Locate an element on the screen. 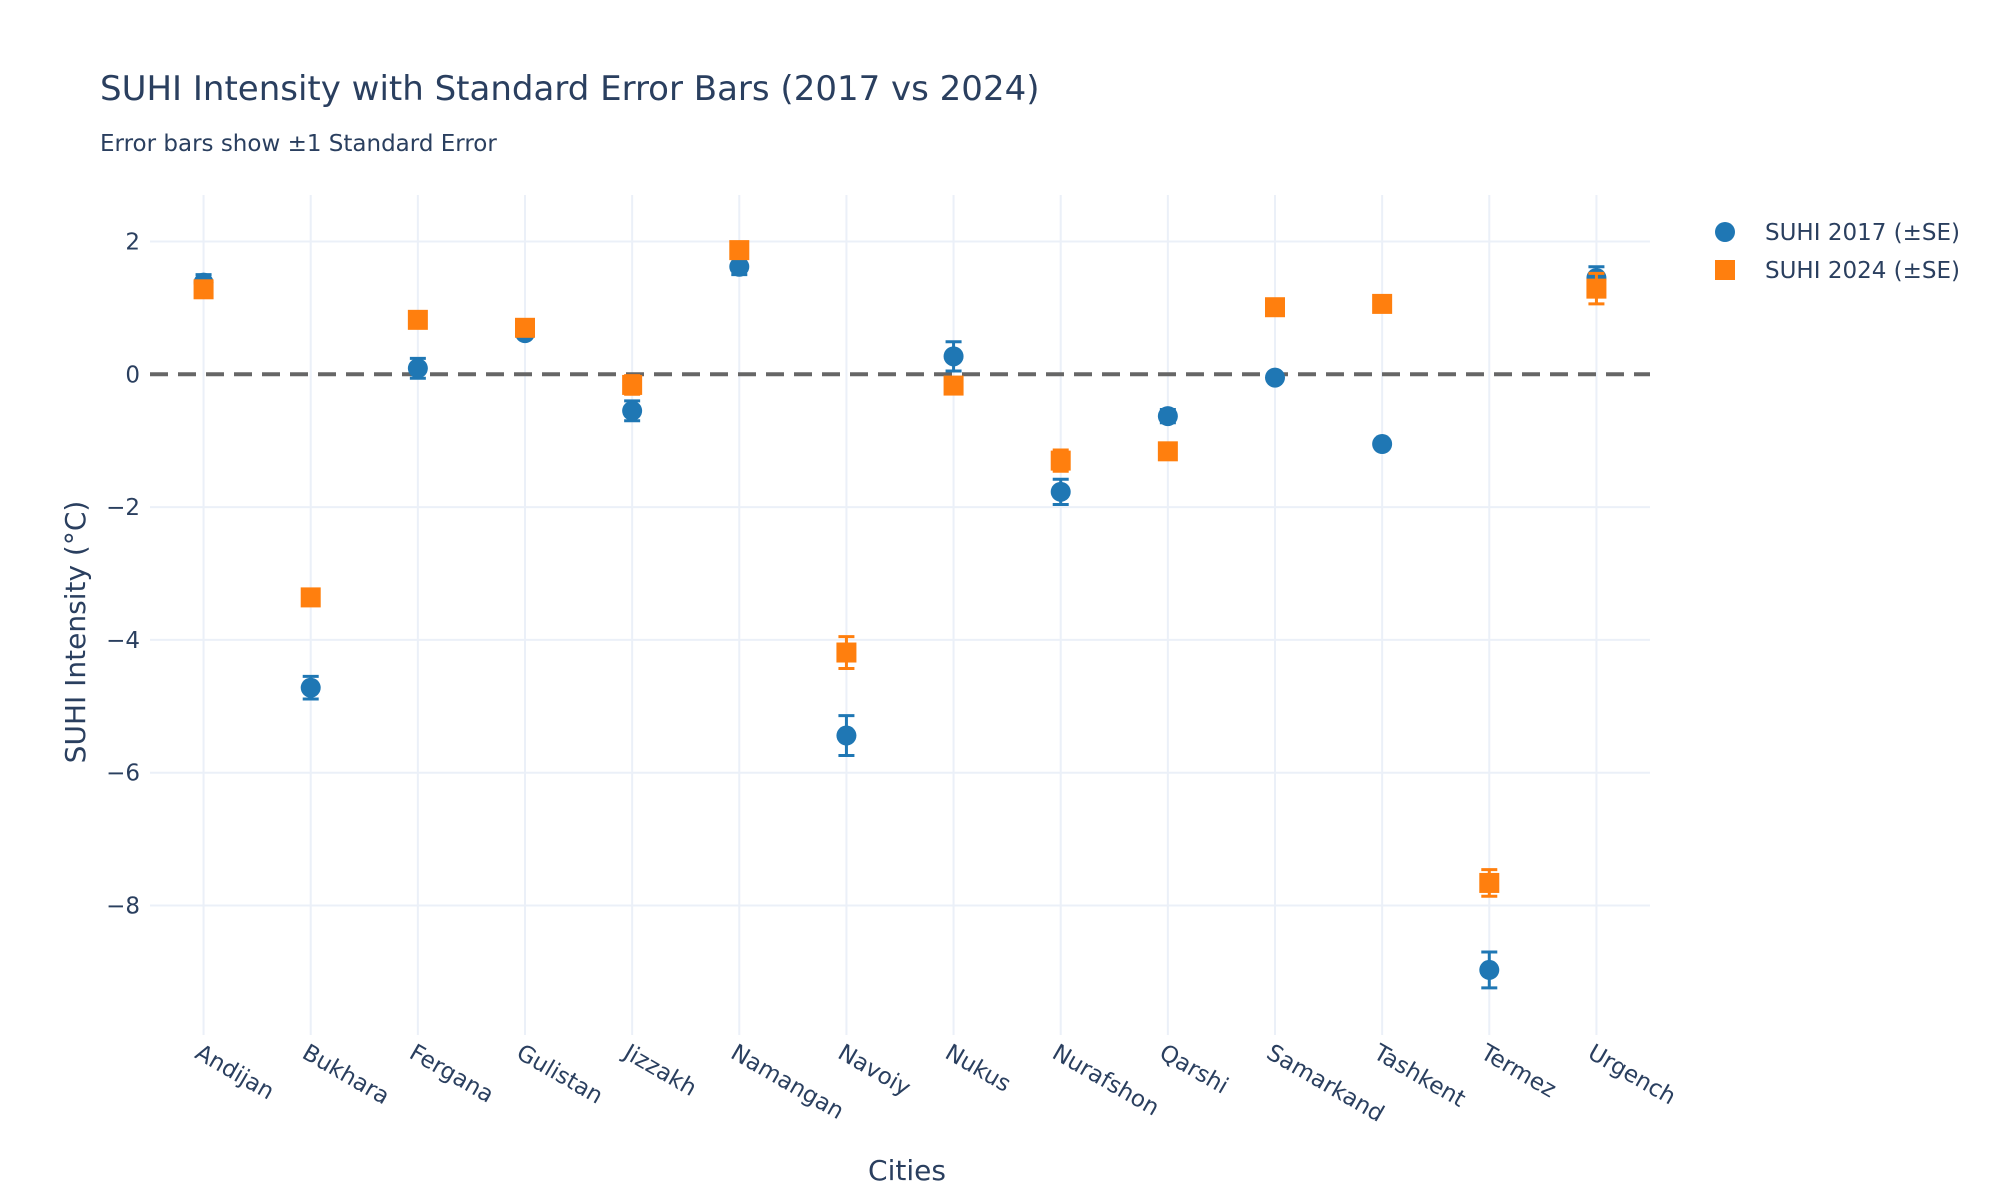  x-axis-label: Cities is located at coordinates (907, 1170).